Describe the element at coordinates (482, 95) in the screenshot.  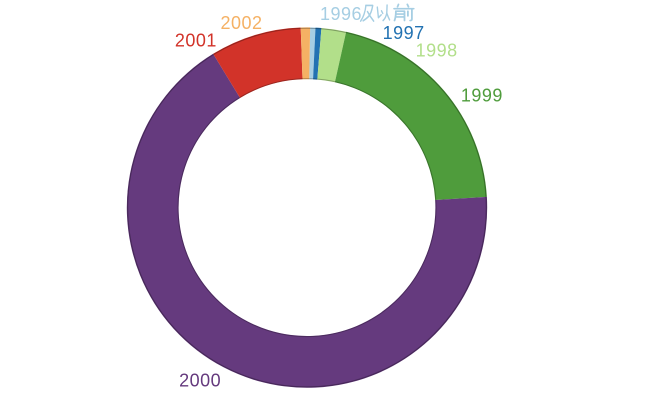
I see `svg-text: 1999` at that location.